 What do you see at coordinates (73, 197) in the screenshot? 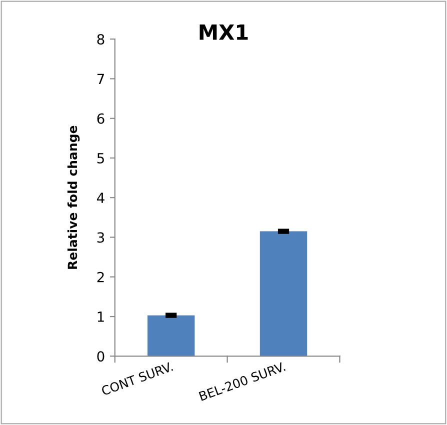
I see `y-axis-title: Relative fold change` at bounding box center [73, 197].